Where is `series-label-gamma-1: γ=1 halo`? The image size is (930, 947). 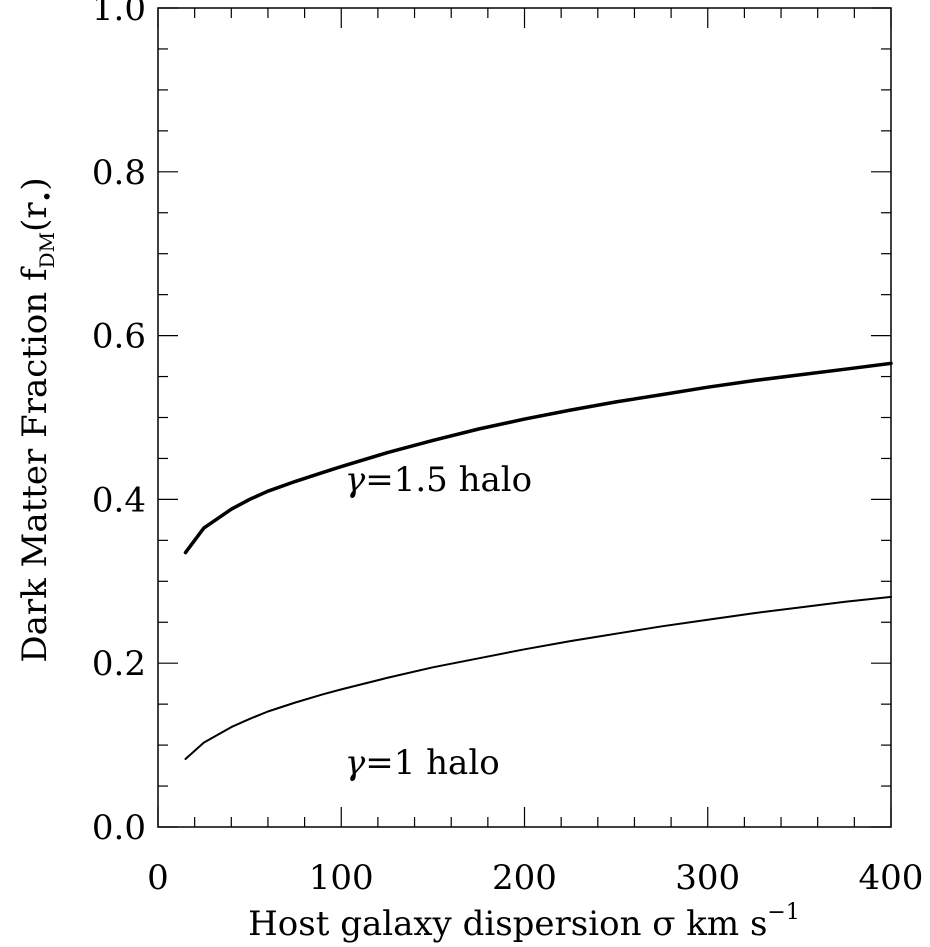
series-label-gamma-1: γ=1 halo is located at coordinates (422, 763).